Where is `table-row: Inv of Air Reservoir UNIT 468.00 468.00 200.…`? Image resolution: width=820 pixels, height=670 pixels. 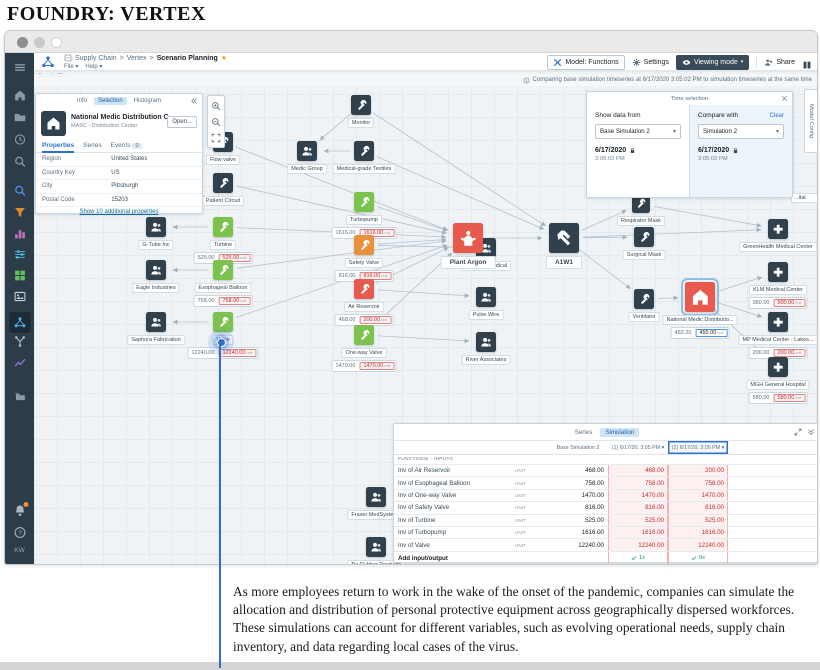 table-row: Inv of Air Reservoir UNIT 468.00 468.00 200.… is located at coordinates (605, 471).